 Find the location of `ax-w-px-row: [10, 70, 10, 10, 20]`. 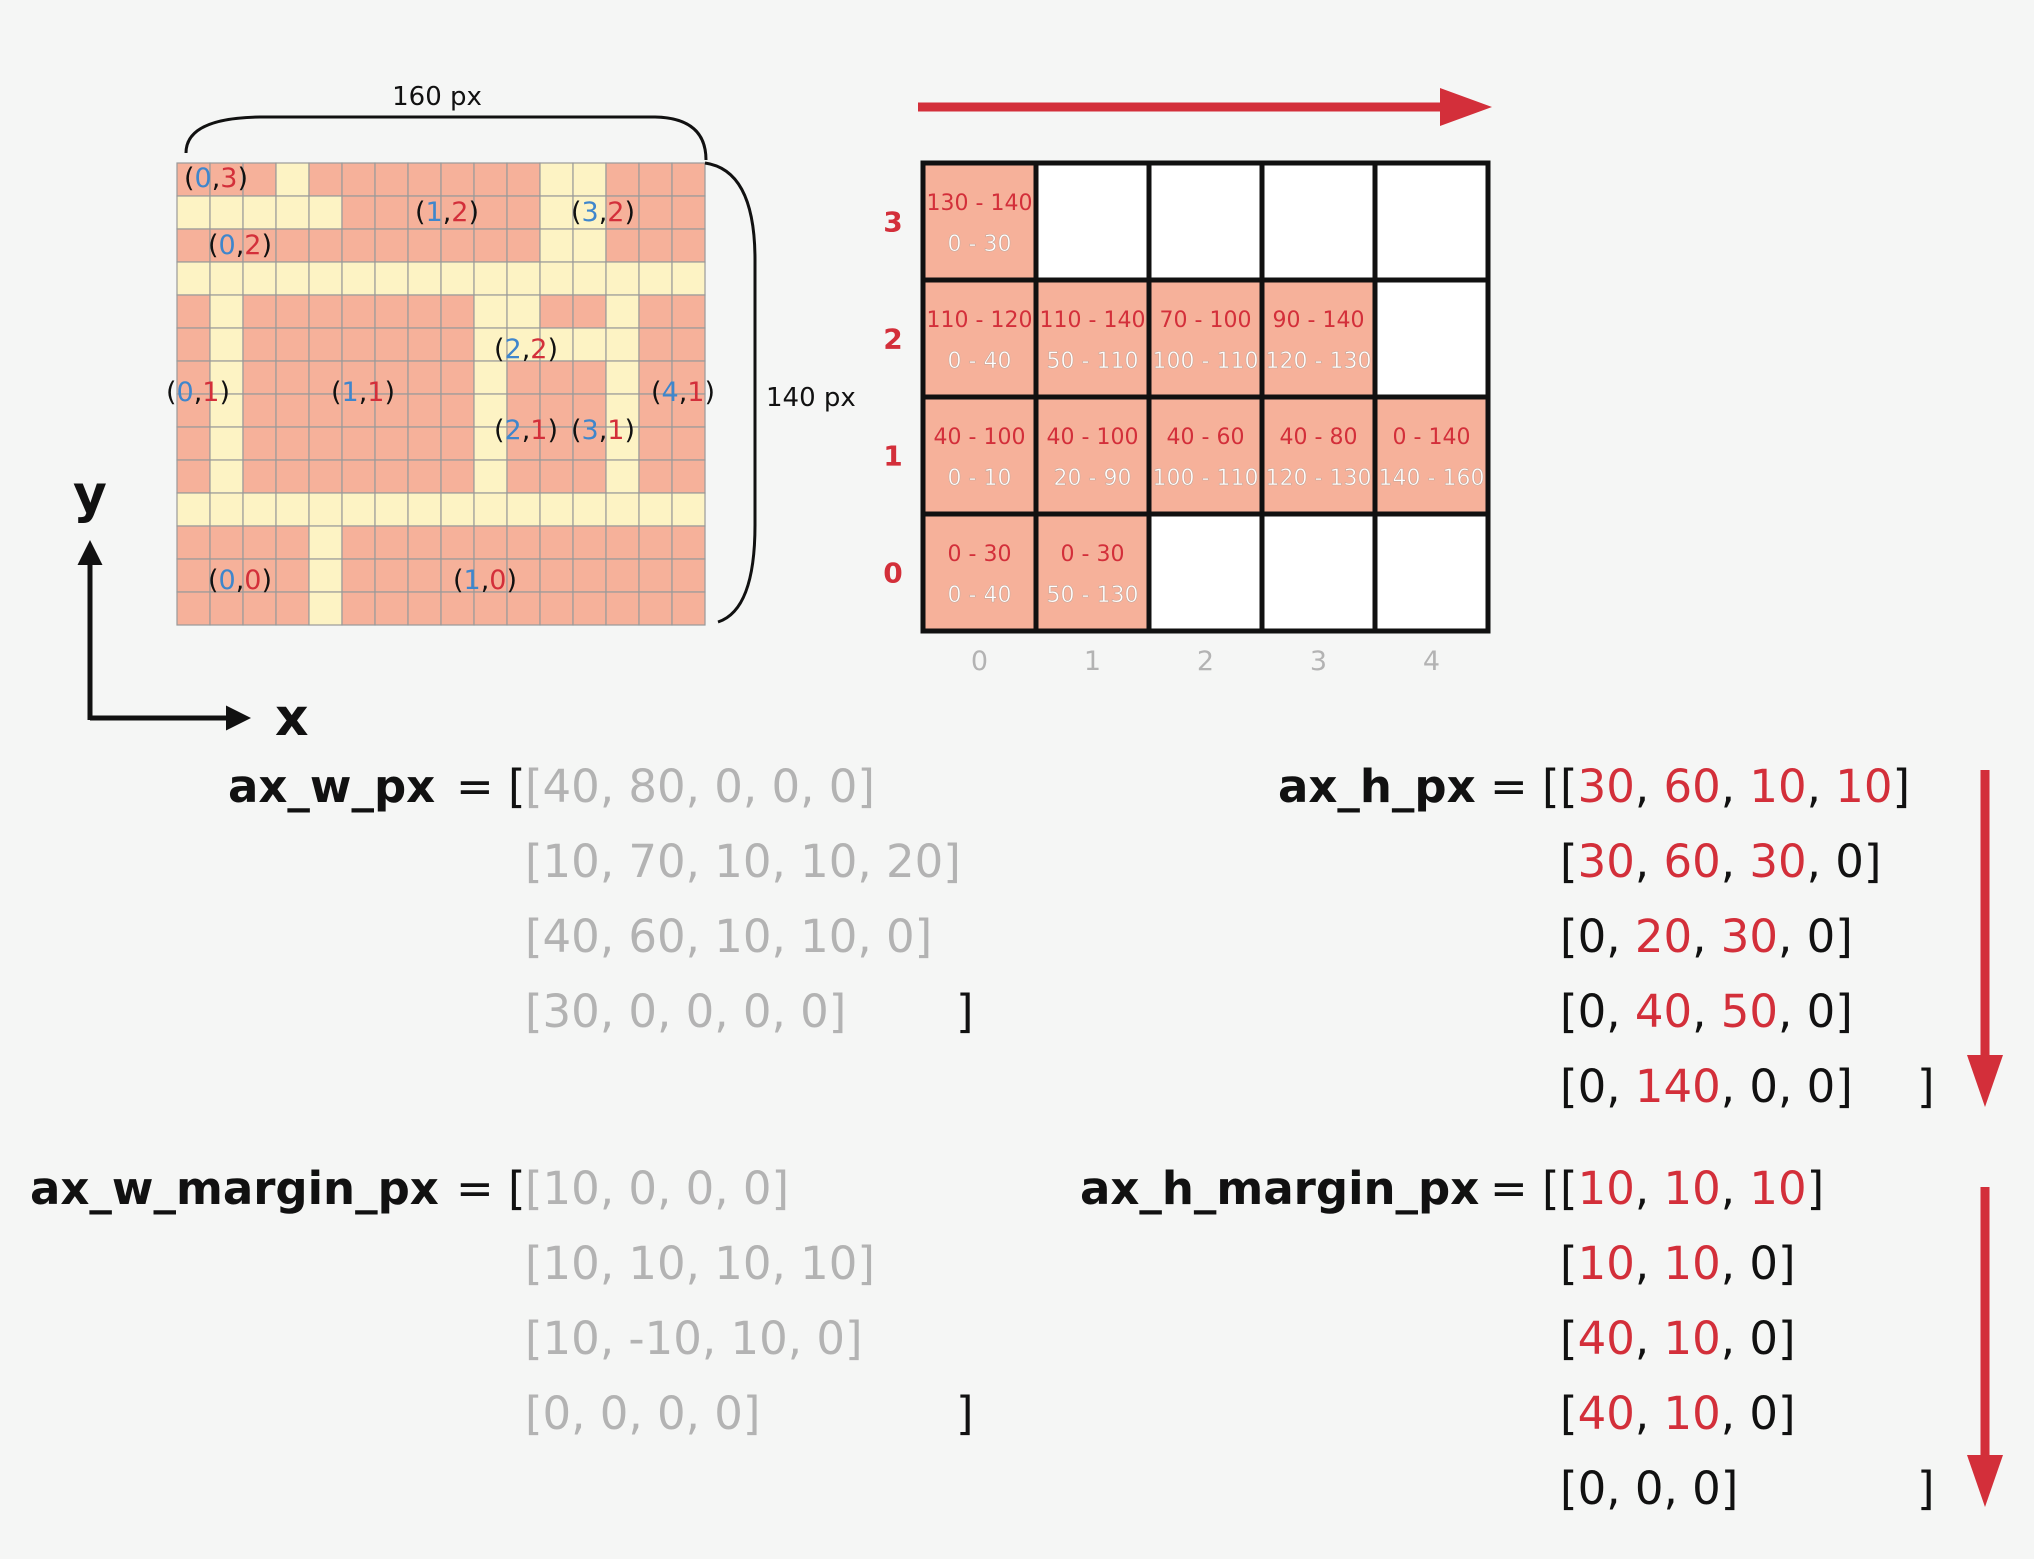

ax-w-px-row: [10, 70, 10, 10, 20] is located at coordinates (743, 861).